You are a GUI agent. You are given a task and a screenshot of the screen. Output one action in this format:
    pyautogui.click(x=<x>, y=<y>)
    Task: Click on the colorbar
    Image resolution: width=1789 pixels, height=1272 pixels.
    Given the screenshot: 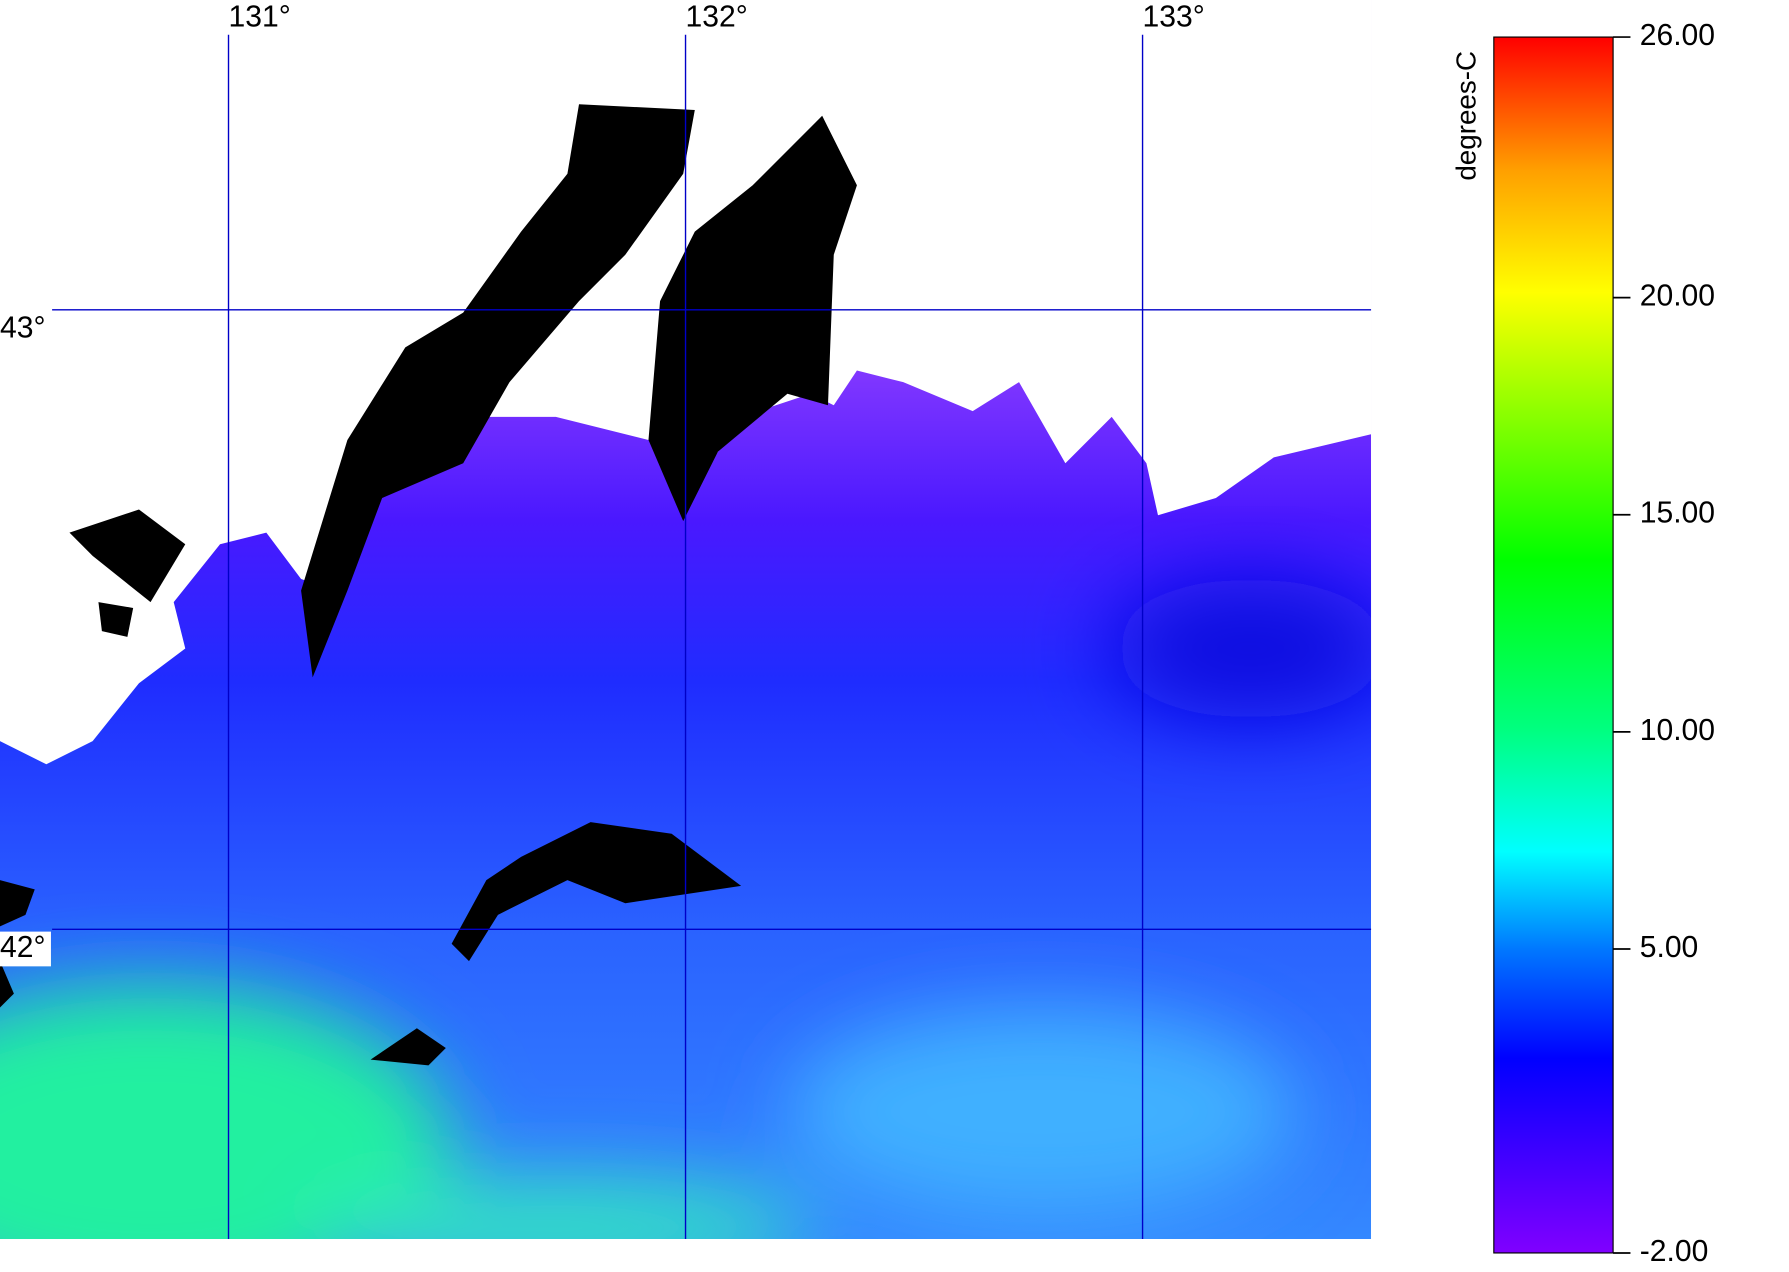 What is the action you would take?
    pyautogui.click(x=1553, y=645)
    